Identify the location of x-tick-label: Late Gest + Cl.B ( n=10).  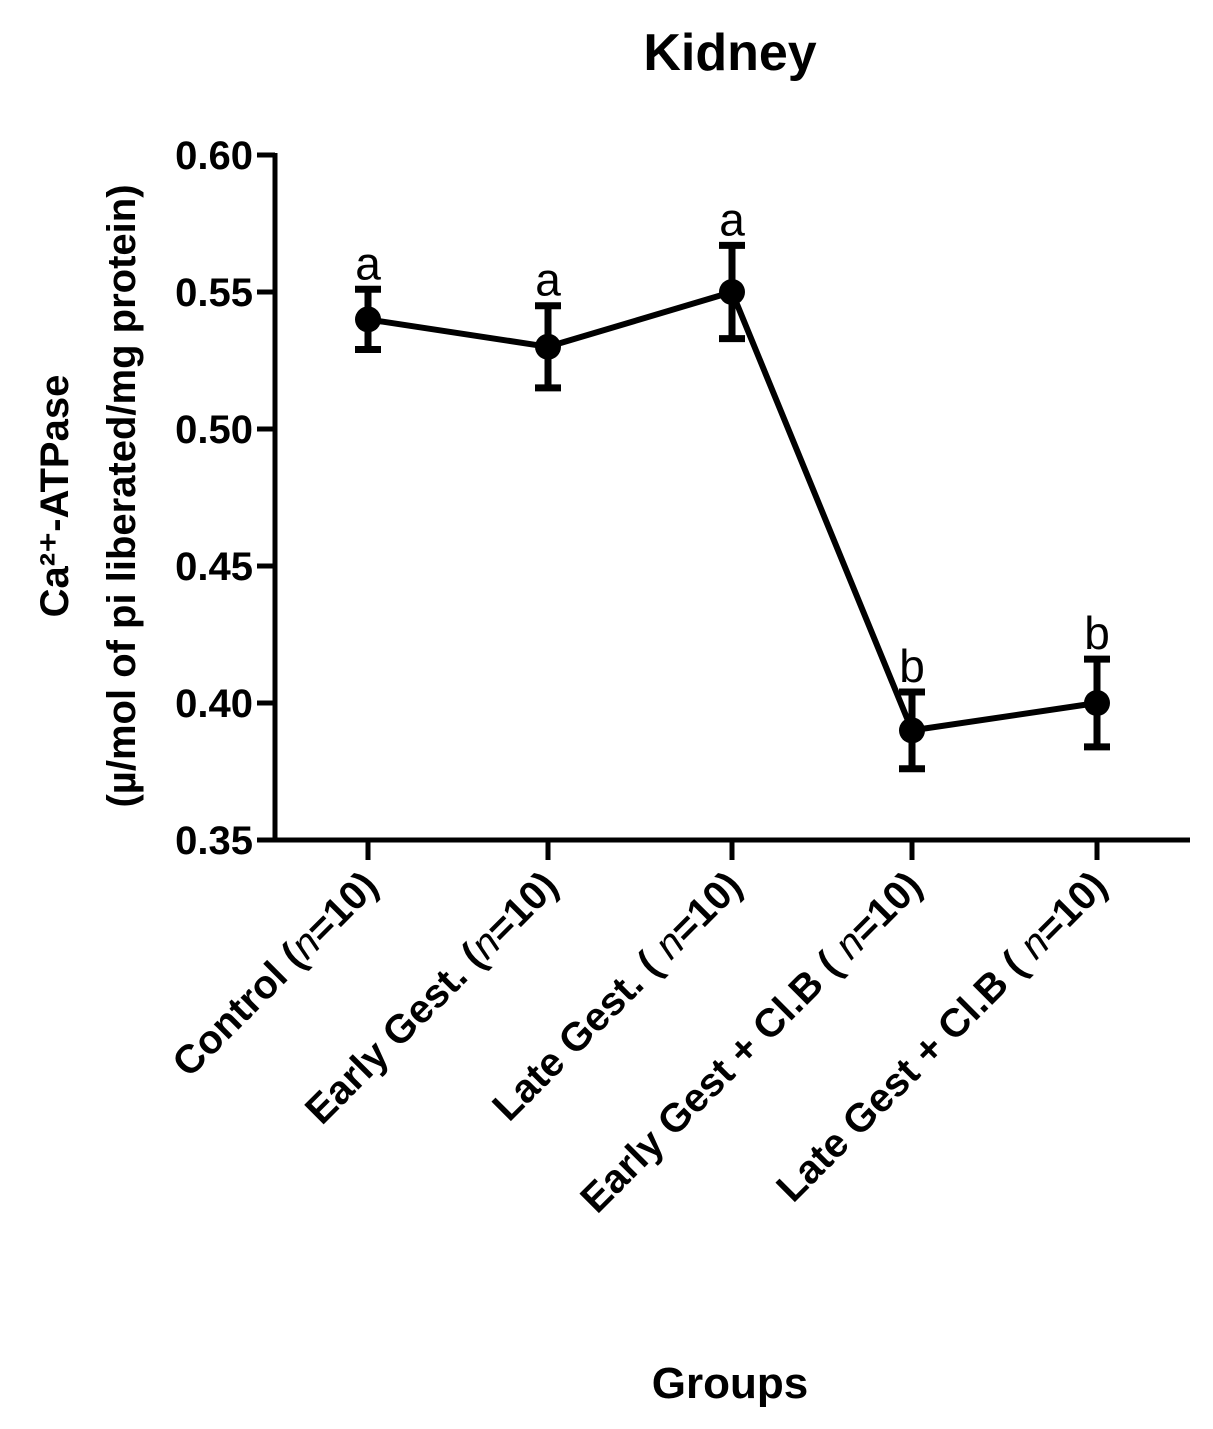
(941, 1036).